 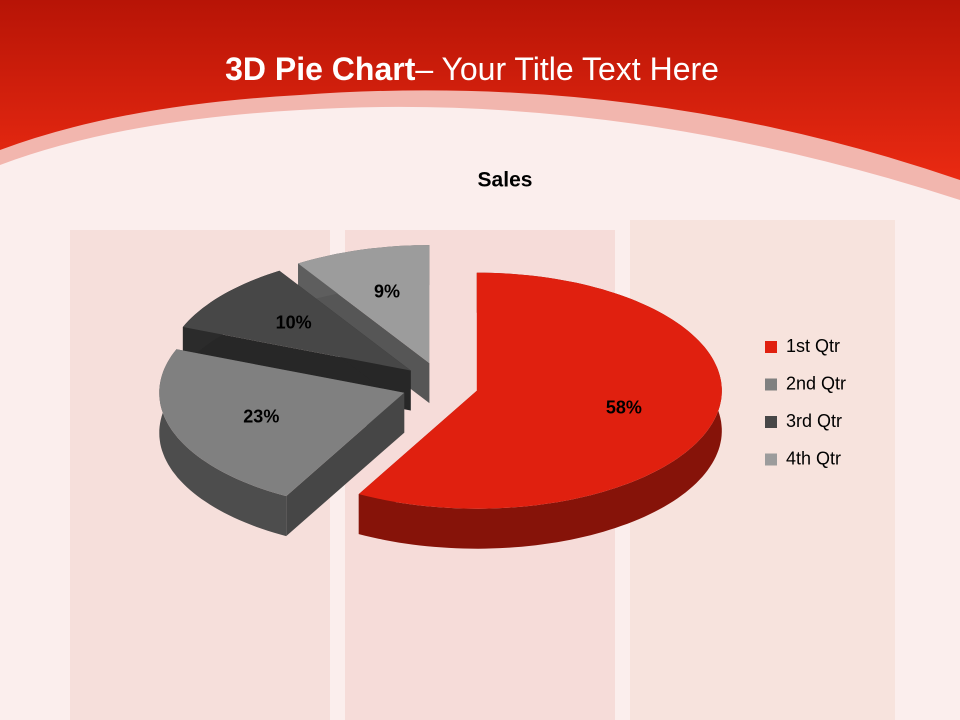 What do you see at coordinates (816, 383) in the screenshot?
I see `legend-label: 2nd Qtr` at bounding box center [816, 383].